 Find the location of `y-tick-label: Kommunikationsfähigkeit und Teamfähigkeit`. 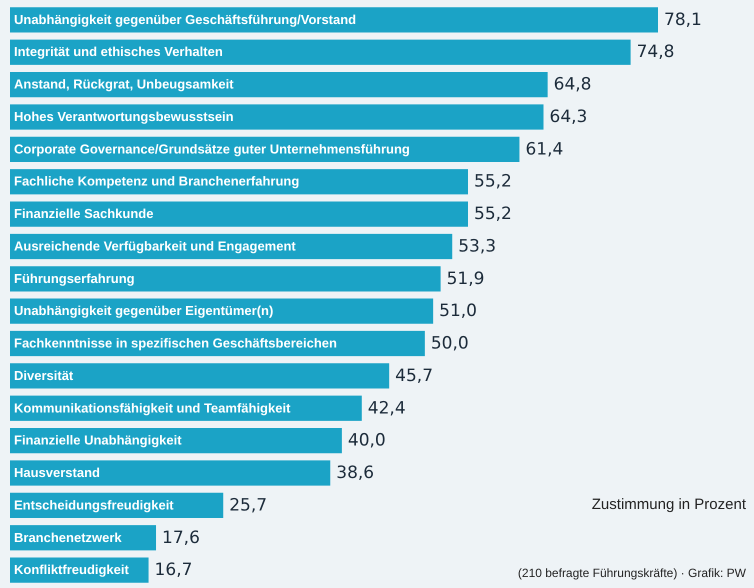

y-tick-label: Kommunikationsfähigkeit und Teamfähigkeit is located at coordinates (153, 408).